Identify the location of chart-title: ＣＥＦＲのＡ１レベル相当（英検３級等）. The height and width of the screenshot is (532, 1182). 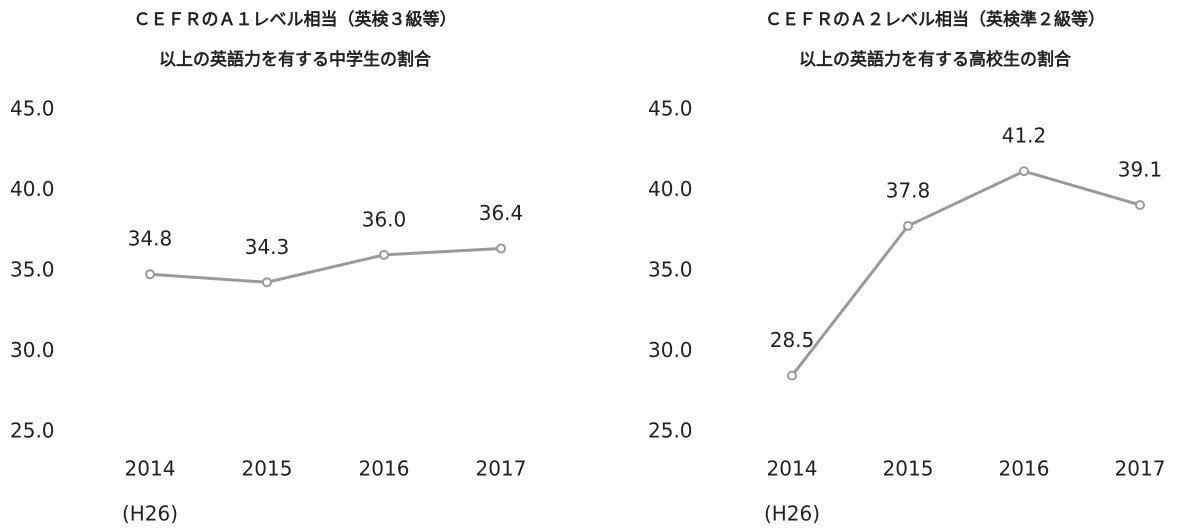
(295, 19).